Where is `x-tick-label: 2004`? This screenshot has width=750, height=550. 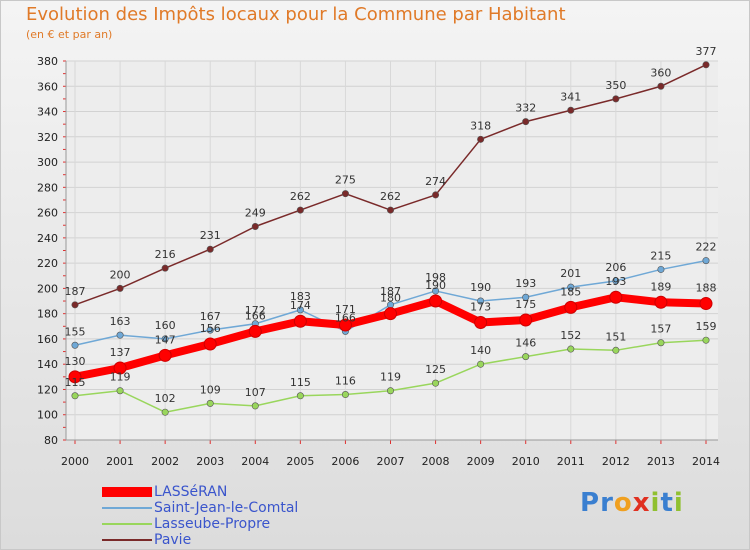
x-tick-label: 2004 is located at coordinates (255, 461).